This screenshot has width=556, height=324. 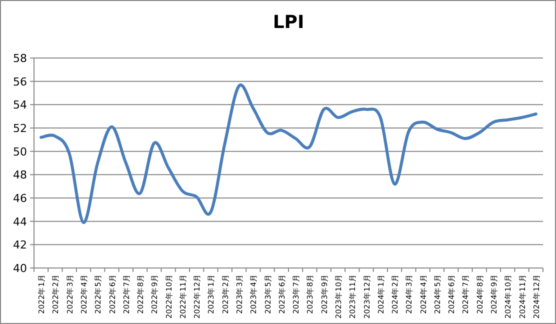 What do you see at coordinates (20, 268) in the screenshot?
I see `y-tick-label: 40` at bounding box center [20, 268].